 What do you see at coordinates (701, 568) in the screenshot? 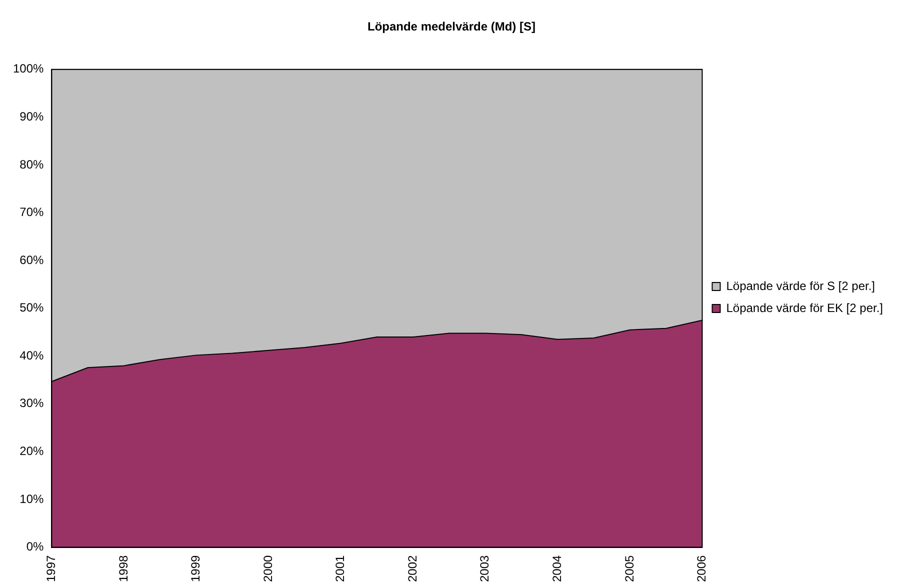
I see `x-tick-label: 2006` at bounding box center [701, 568].